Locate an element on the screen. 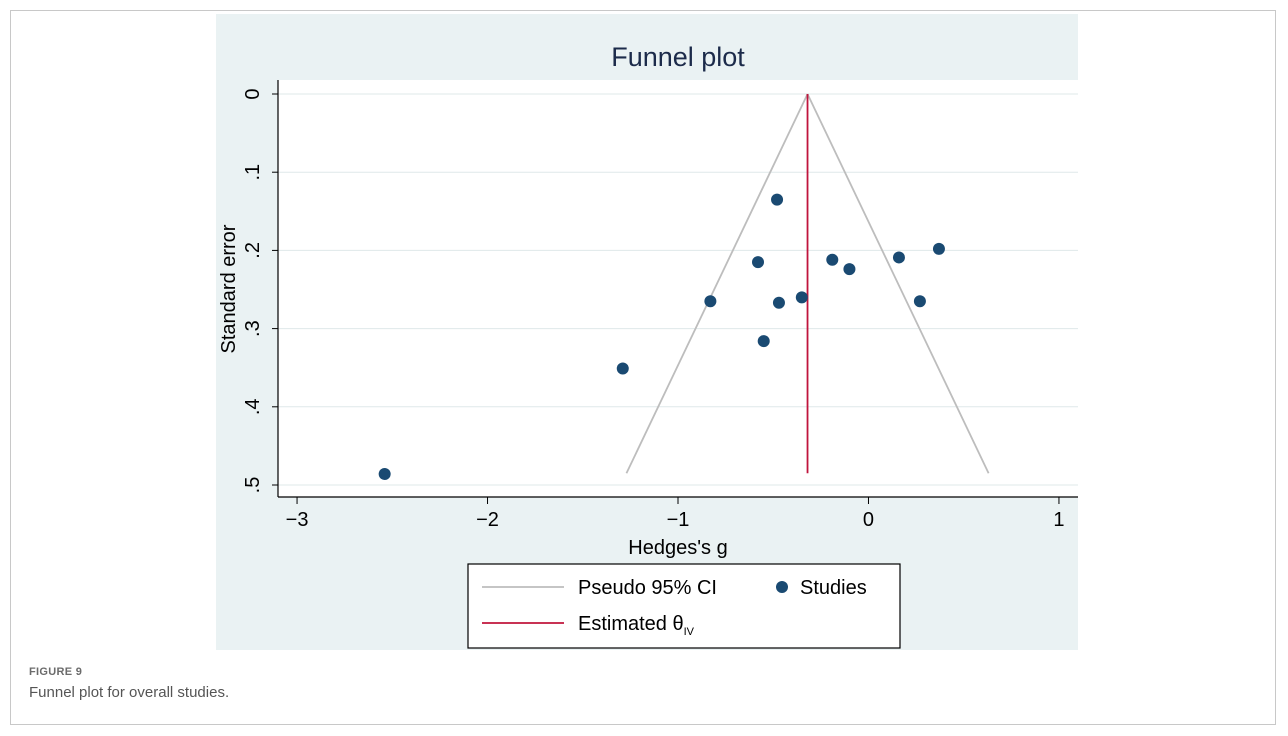 The image size is (1288, 736). legend-ci-label: Pseudo 95% CI is located at coordinates (647, 588).